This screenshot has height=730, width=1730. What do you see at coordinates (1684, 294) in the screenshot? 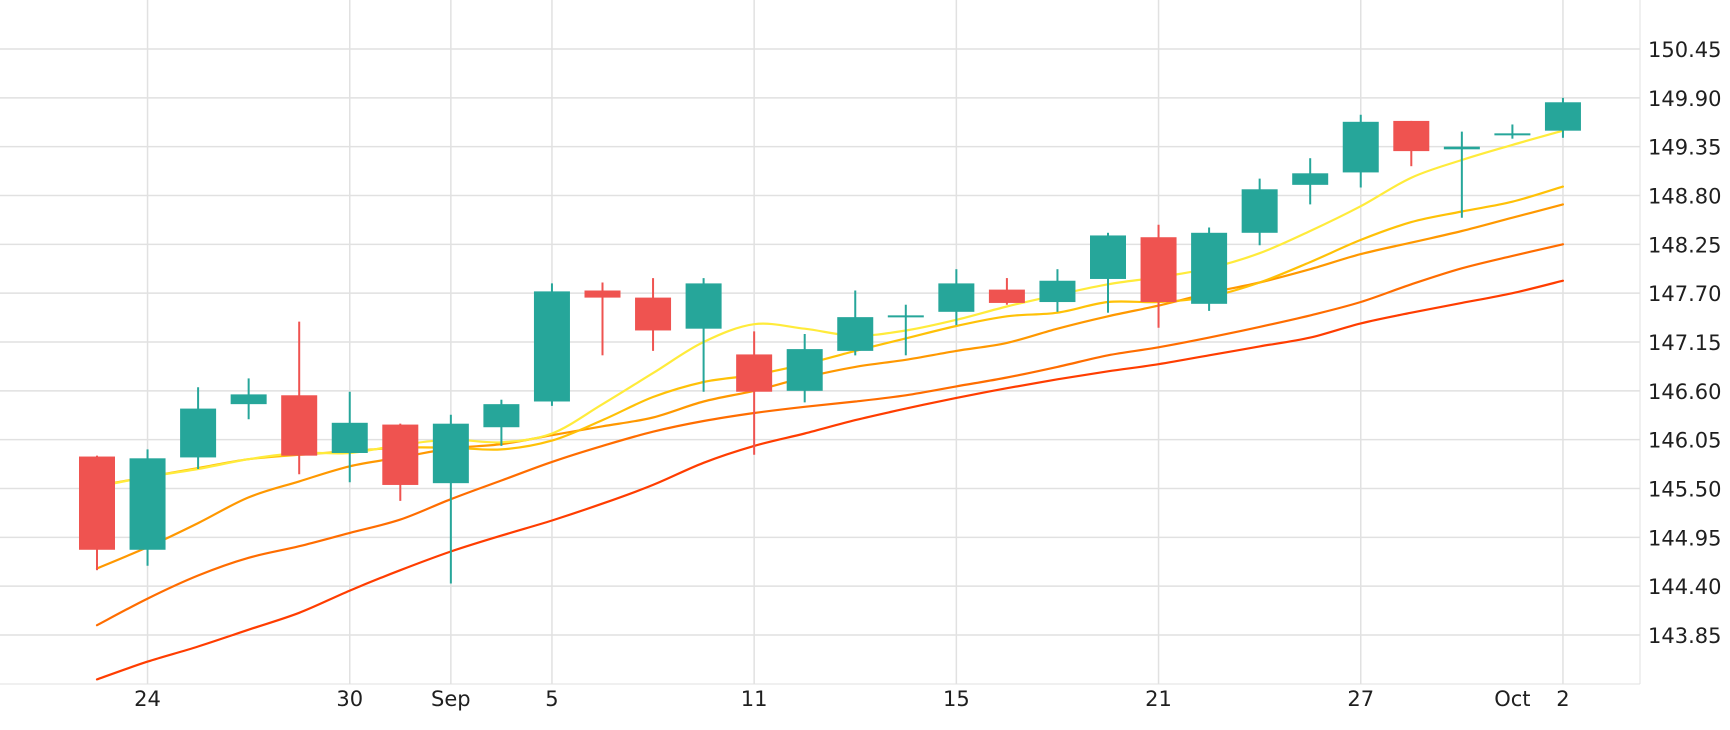
I see `price-tick-label: 147.70` at bounding box center [1684, 294].